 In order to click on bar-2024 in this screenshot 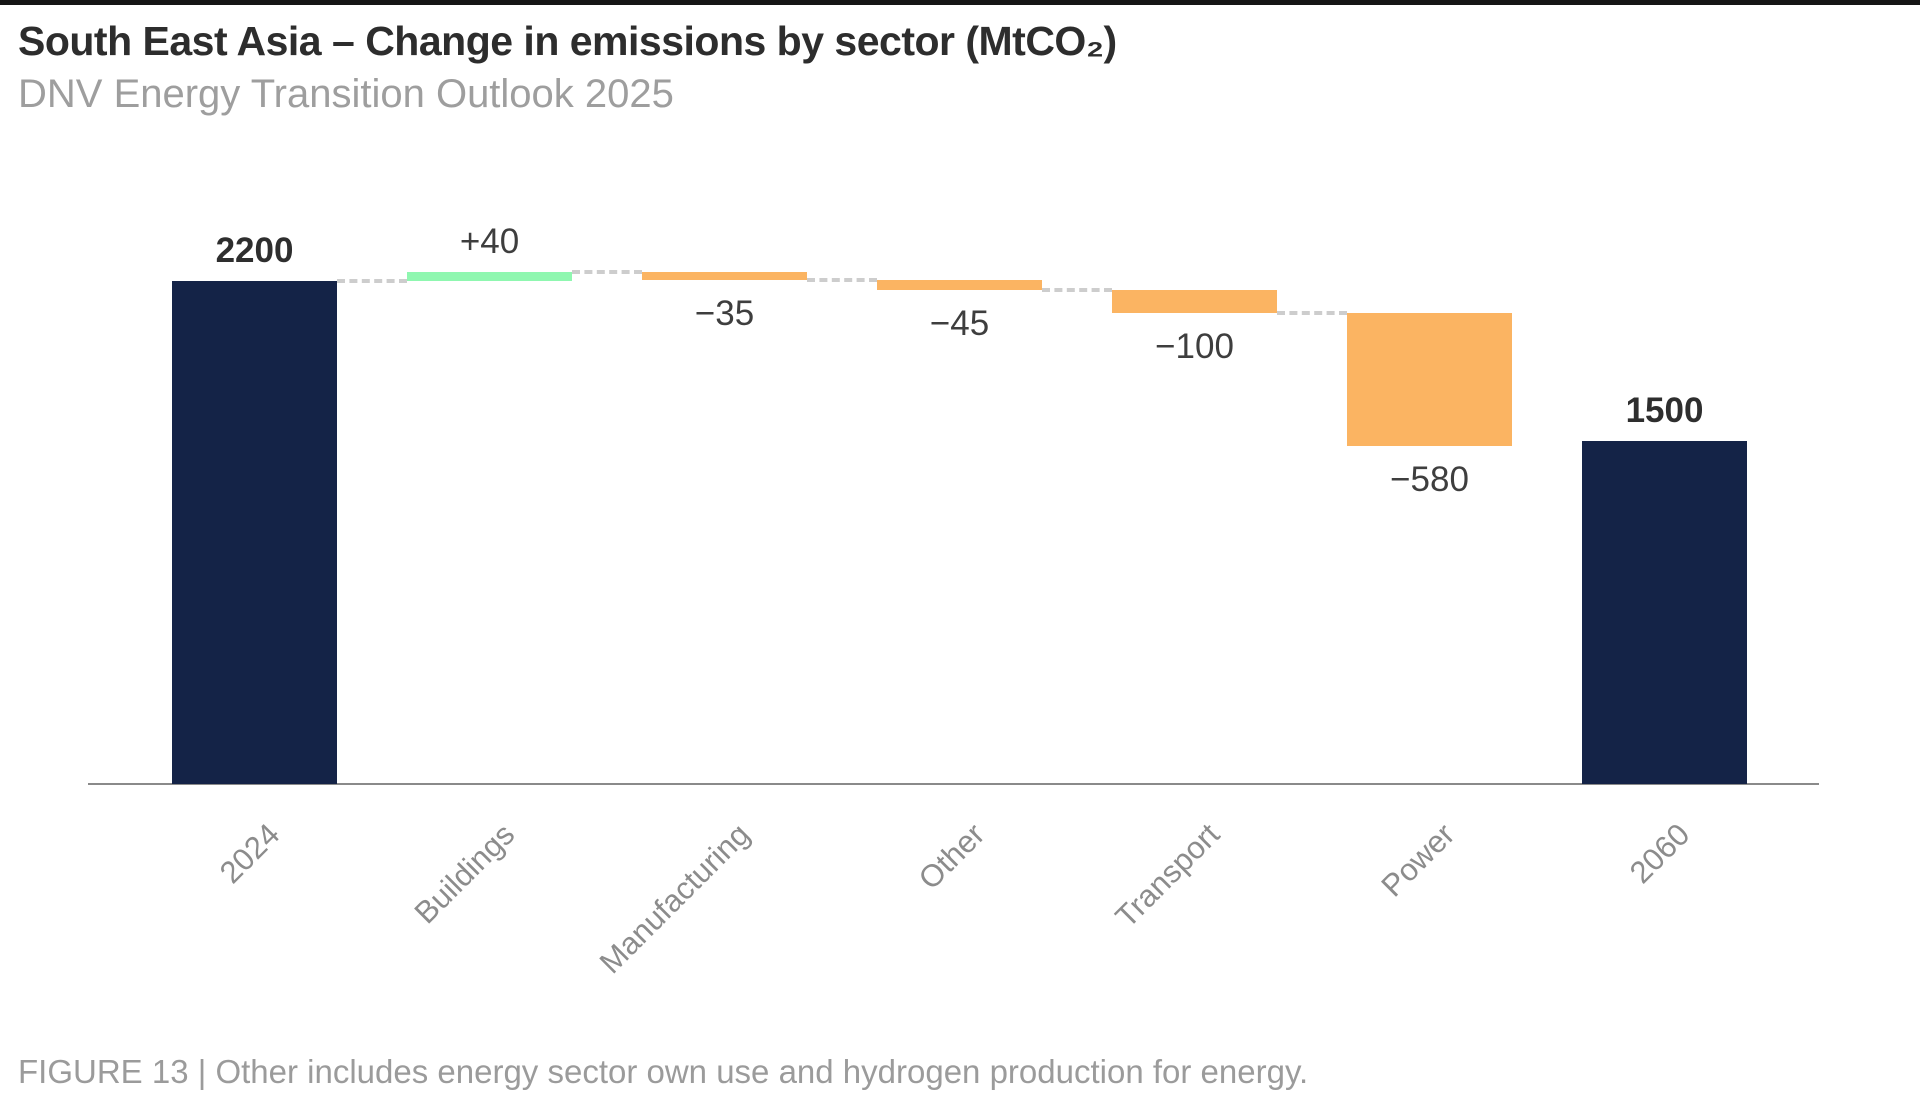, I will do `click(254, 532)`.